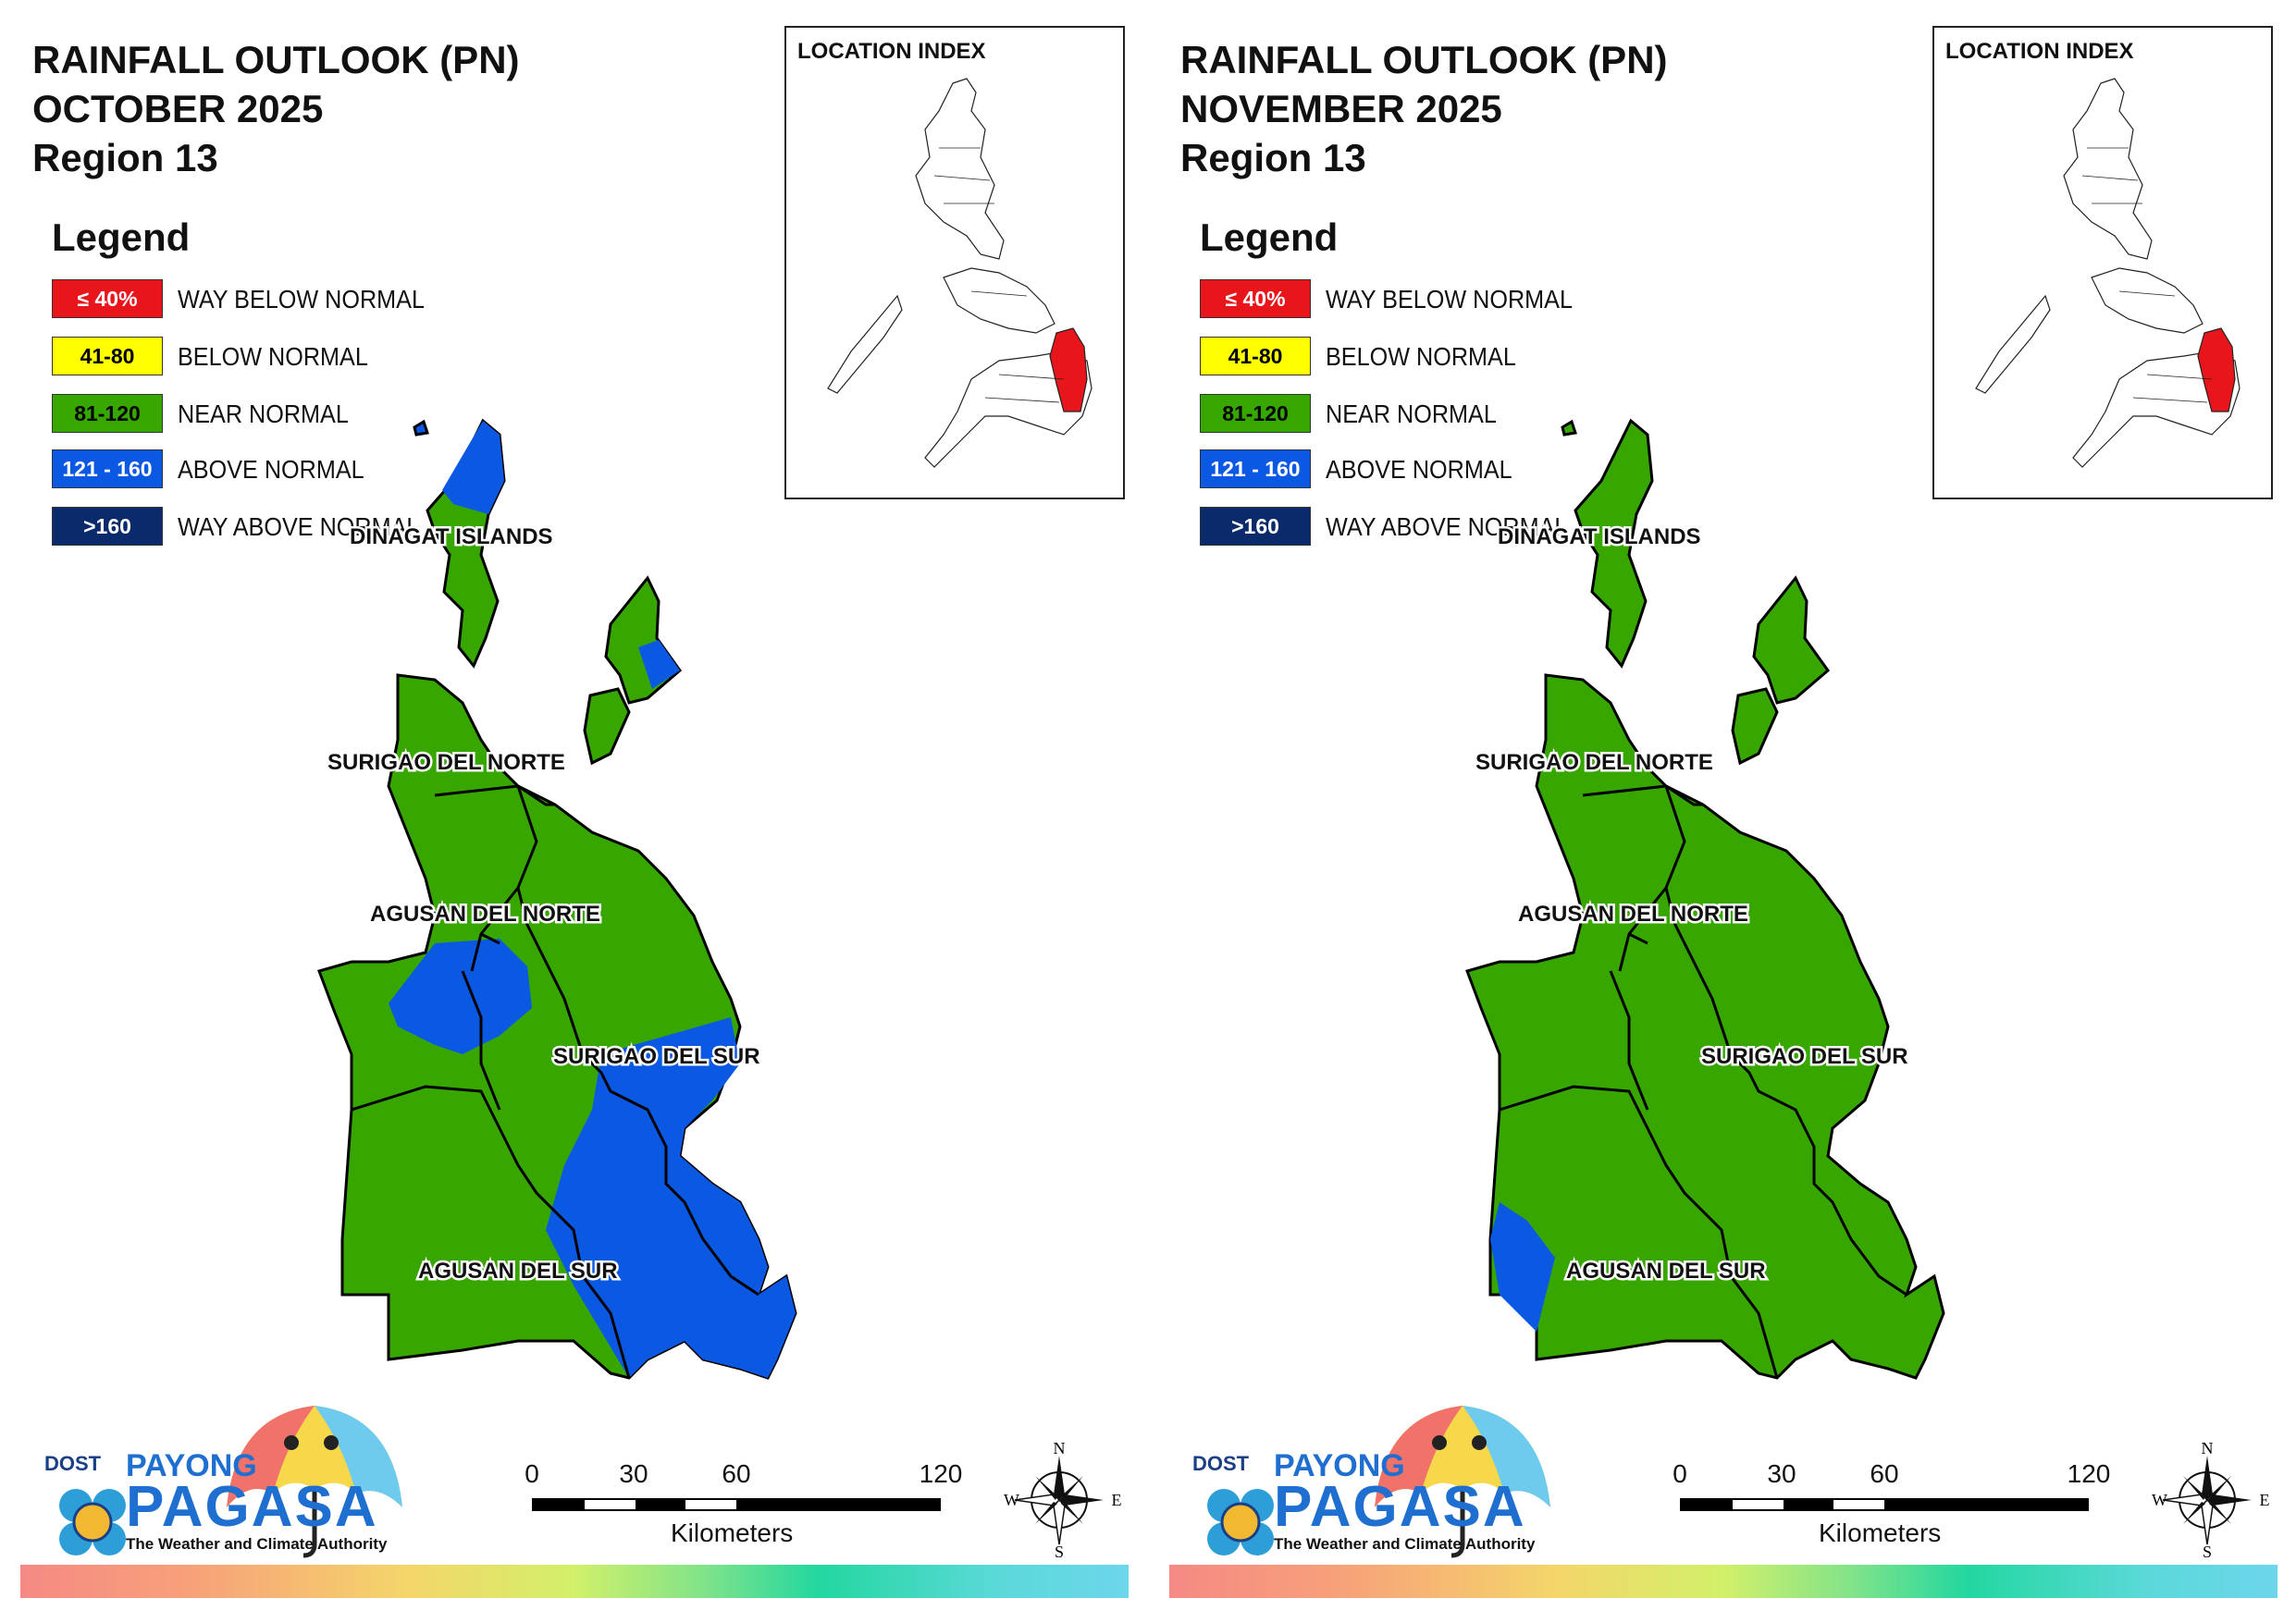 This screenshot has width=2296, height=1623. What do you see at coordinates (1400, 1507) in the screenshot?
I see `logo-pagasa: PAGASA` at bounding box center [1400, 1507].